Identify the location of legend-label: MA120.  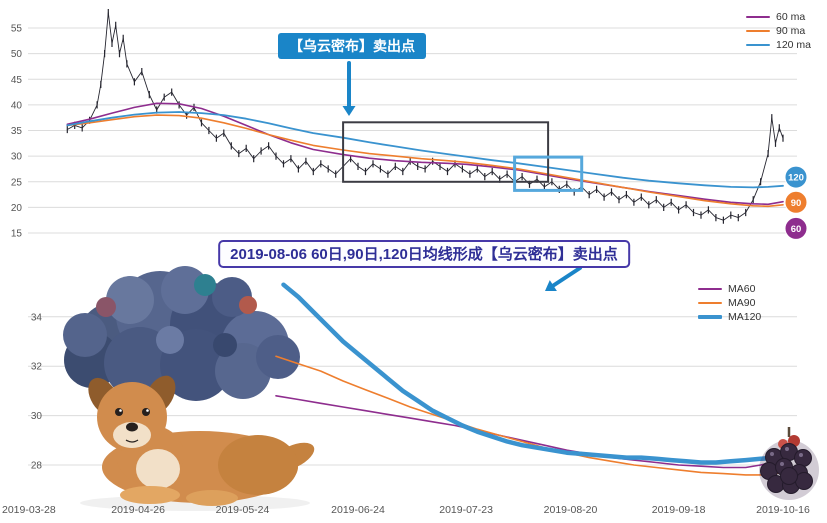
(745, 317).